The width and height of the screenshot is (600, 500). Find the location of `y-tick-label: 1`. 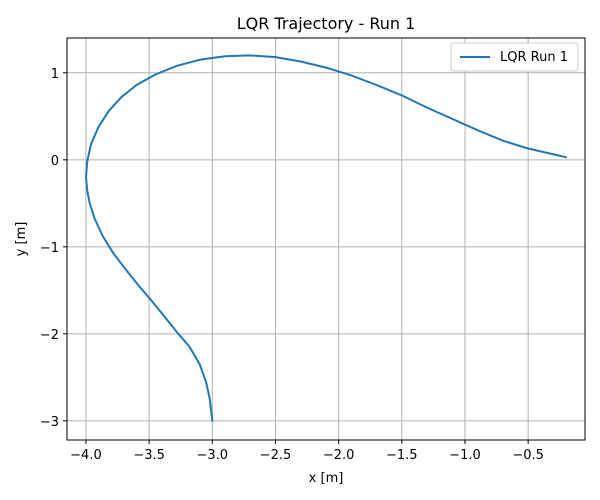

y-tick-label: 1 is located at coordinates (55, 74).